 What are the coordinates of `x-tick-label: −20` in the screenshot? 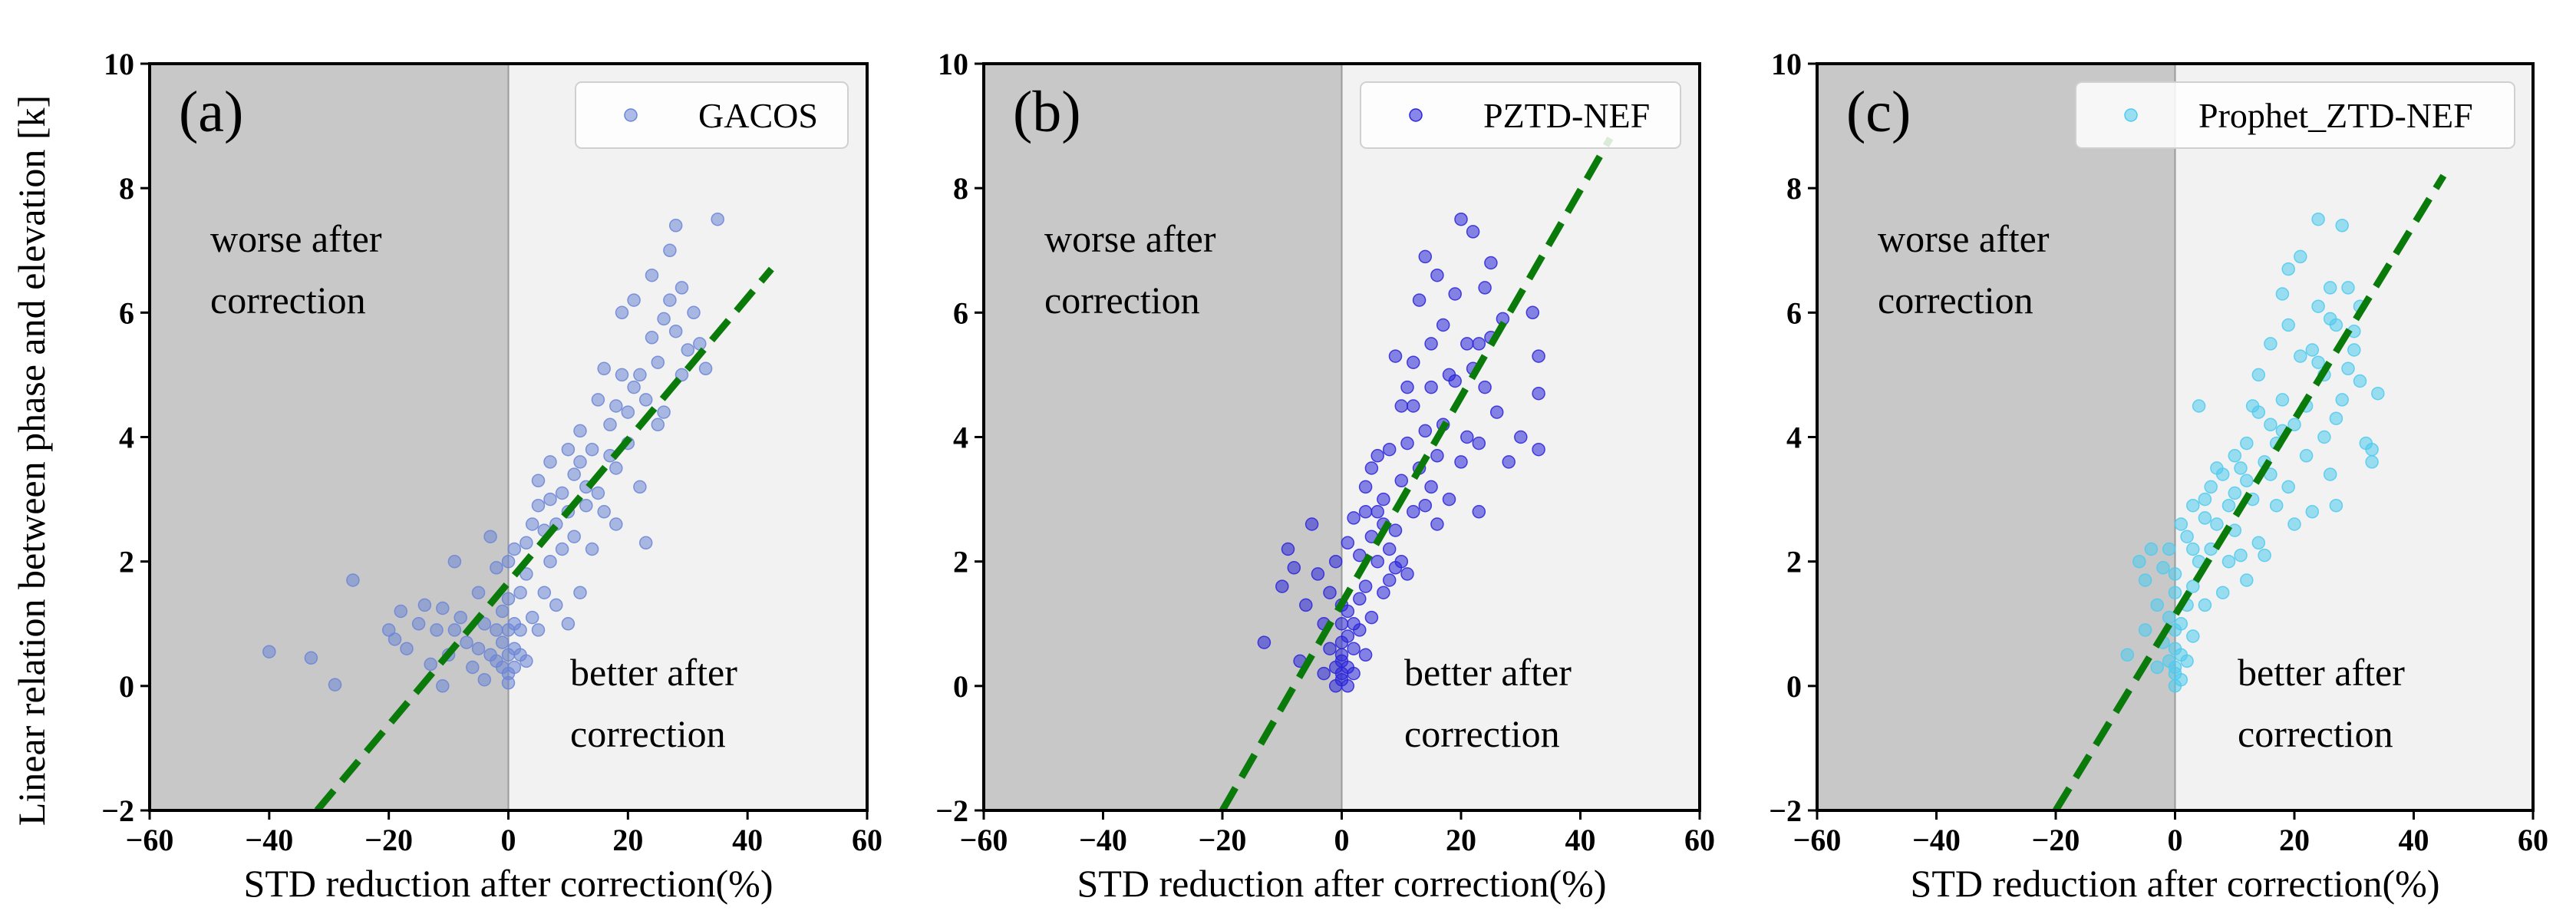 It's located at (1223, 840).